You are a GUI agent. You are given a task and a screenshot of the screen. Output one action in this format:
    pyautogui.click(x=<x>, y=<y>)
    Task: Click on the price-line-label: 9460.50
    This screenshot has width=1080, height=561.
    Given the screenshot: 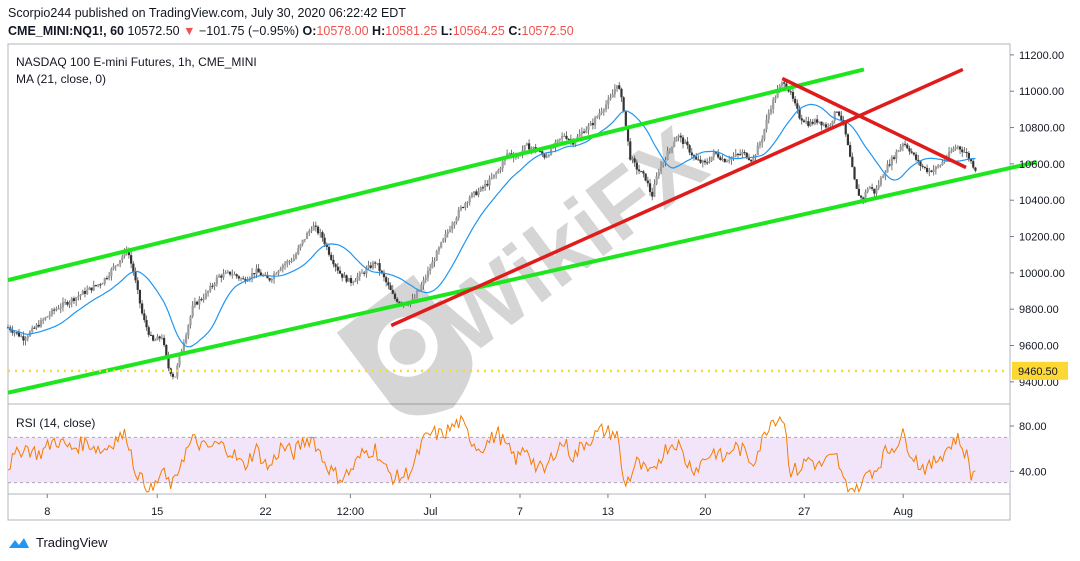 What is the action you would take?
    pyautogui.click(x=1038, y=372)
    